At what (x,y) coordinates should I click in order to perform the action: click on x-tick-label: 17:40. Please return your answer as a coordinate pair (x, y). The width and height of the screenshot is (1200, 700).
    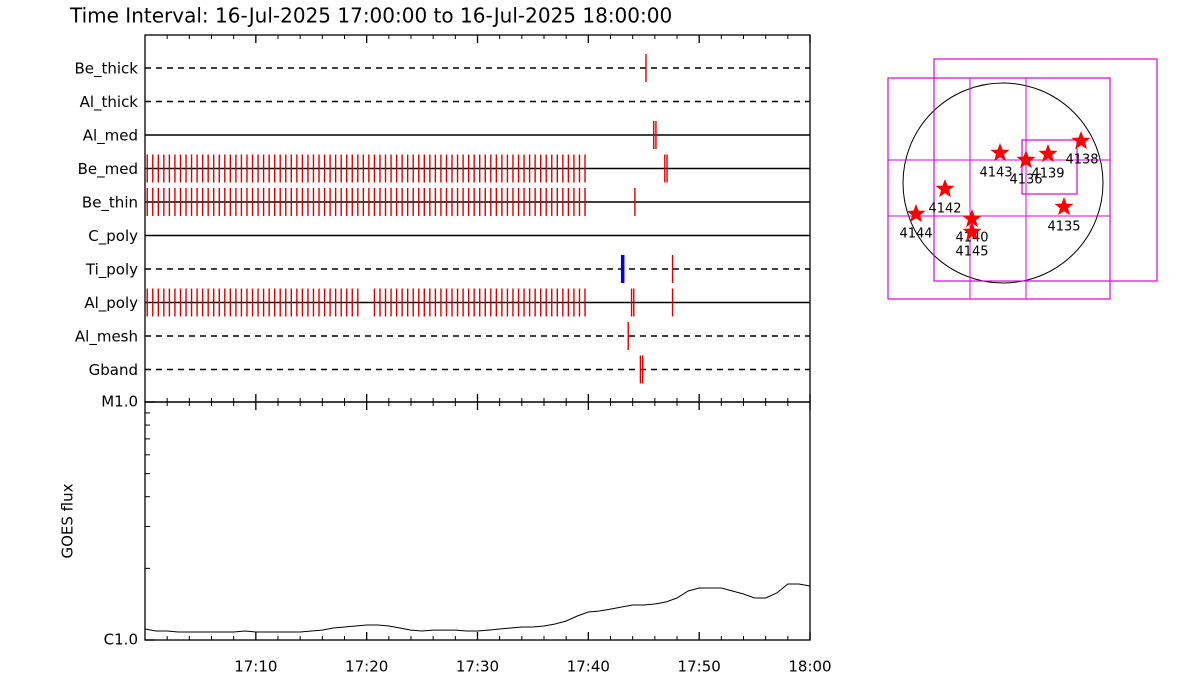
    Looking at the image, I should click on (588, 667).